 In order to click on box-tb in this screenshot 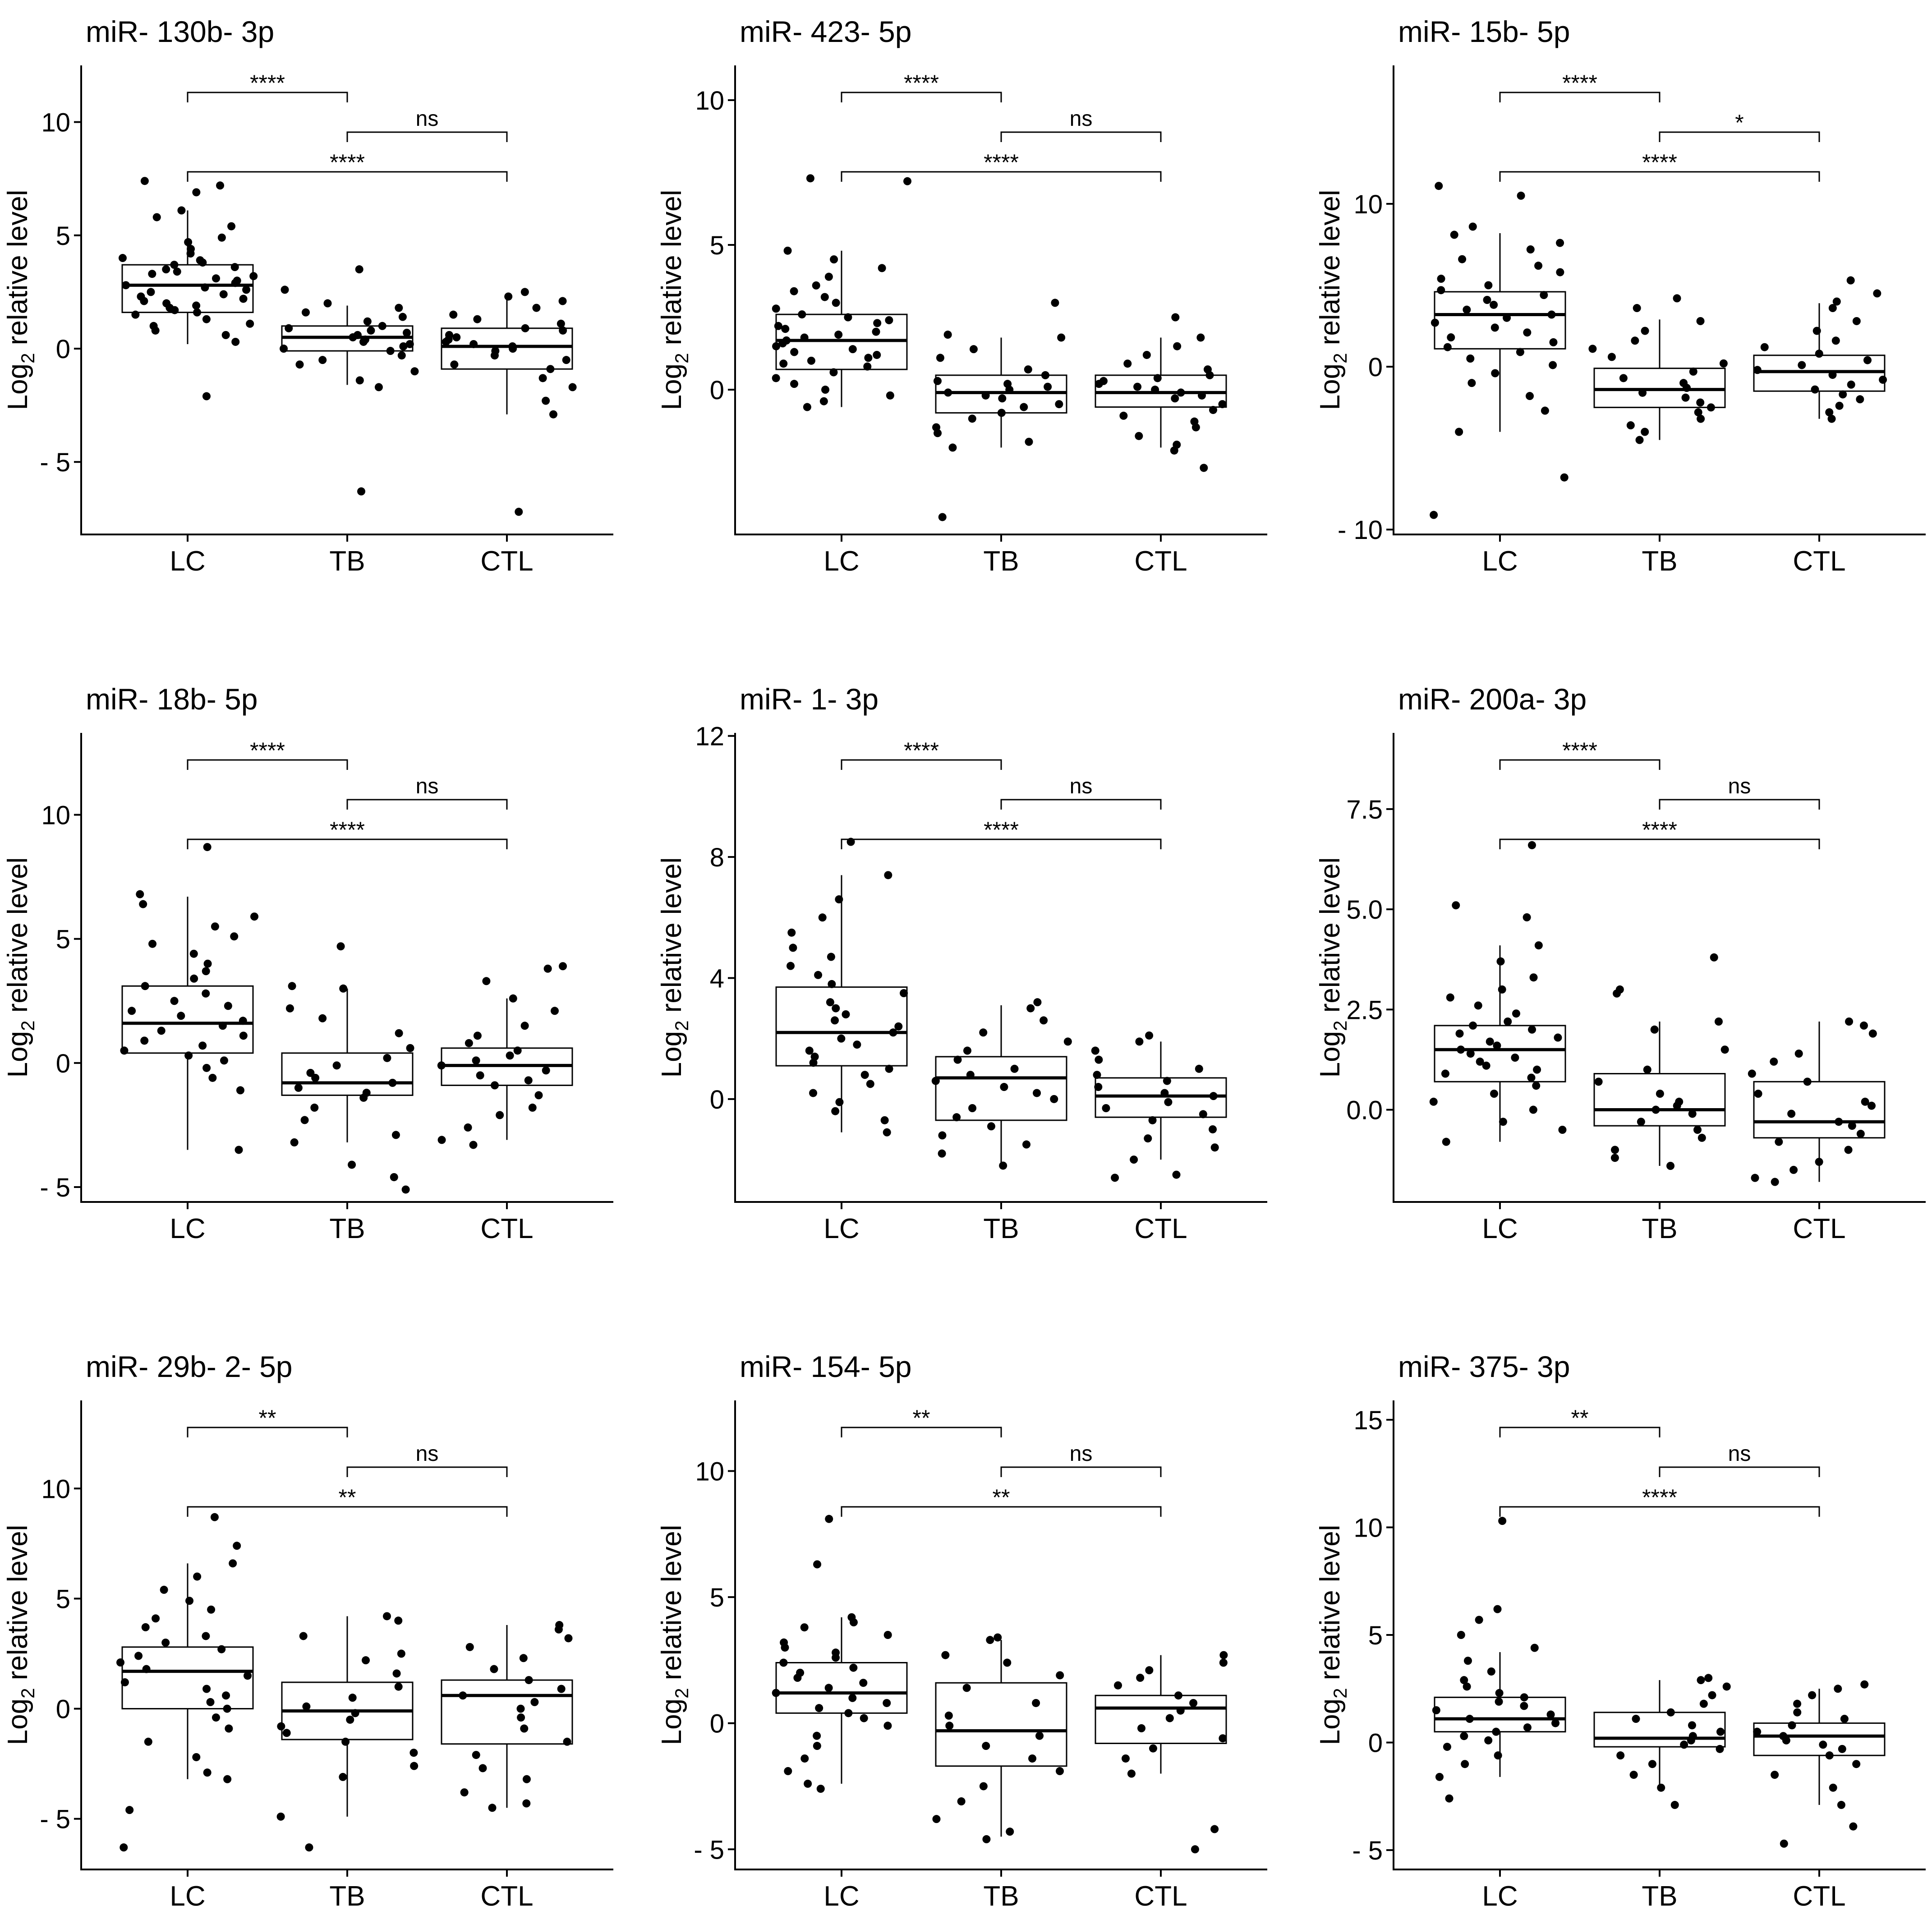, I will do `click(1001, 392)`.